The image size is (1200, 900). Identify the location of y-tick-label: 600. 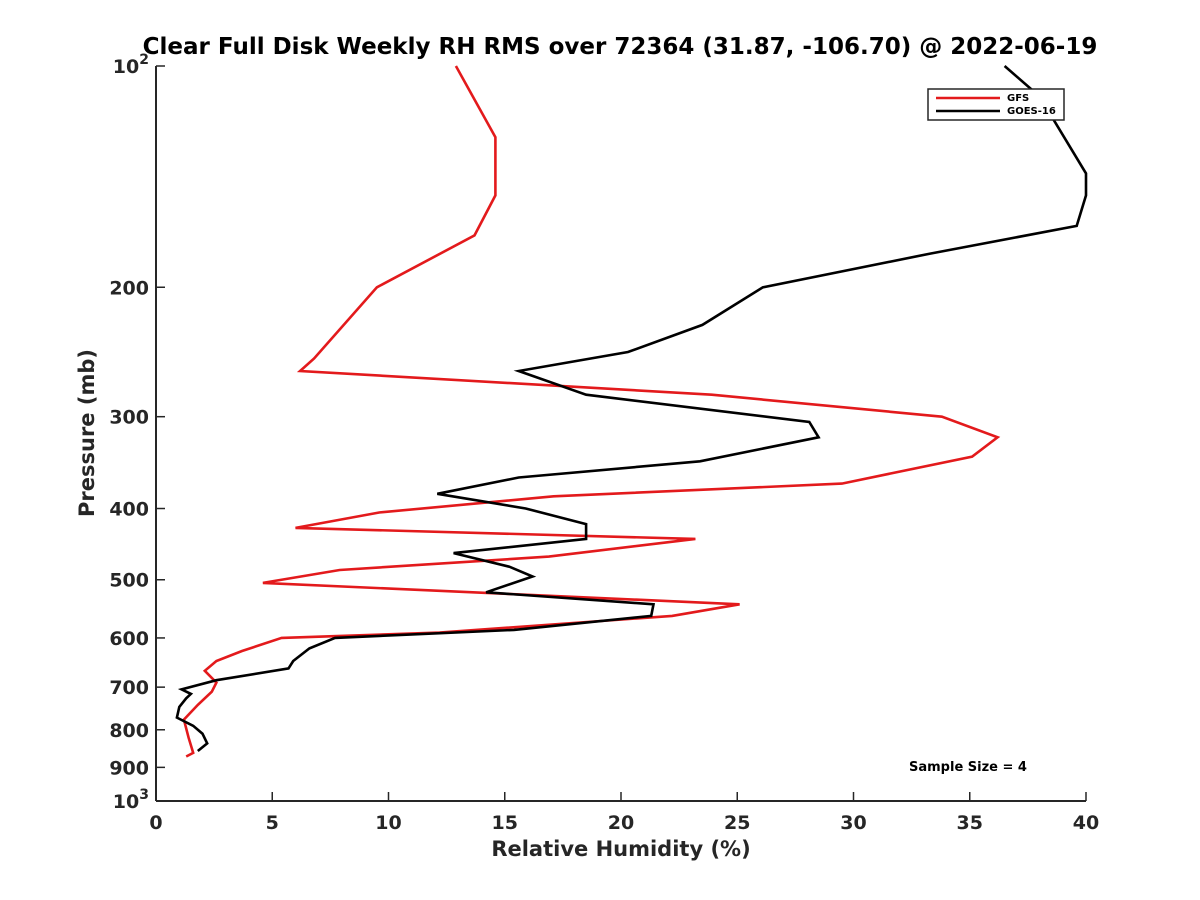
(129, 639).